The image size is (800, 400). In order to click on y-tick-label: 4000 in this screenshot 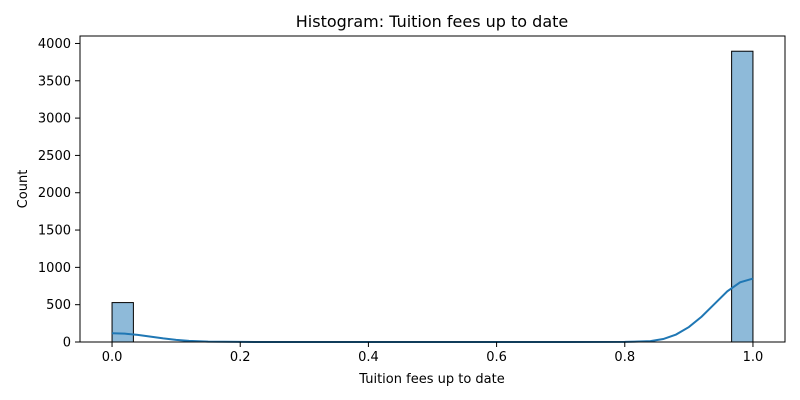, I will do `click(54, 44)`.